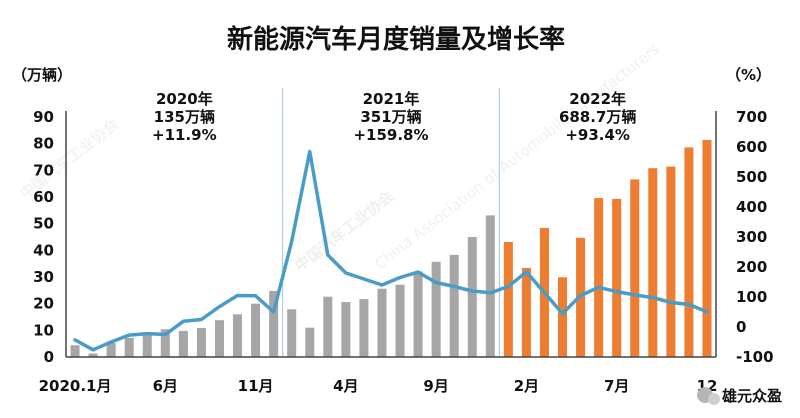 This screenshot has width=800, height=418. Describe the element at coordinates (751, 147) in the screenshot. I see `right-tick-label: 600` at that location.